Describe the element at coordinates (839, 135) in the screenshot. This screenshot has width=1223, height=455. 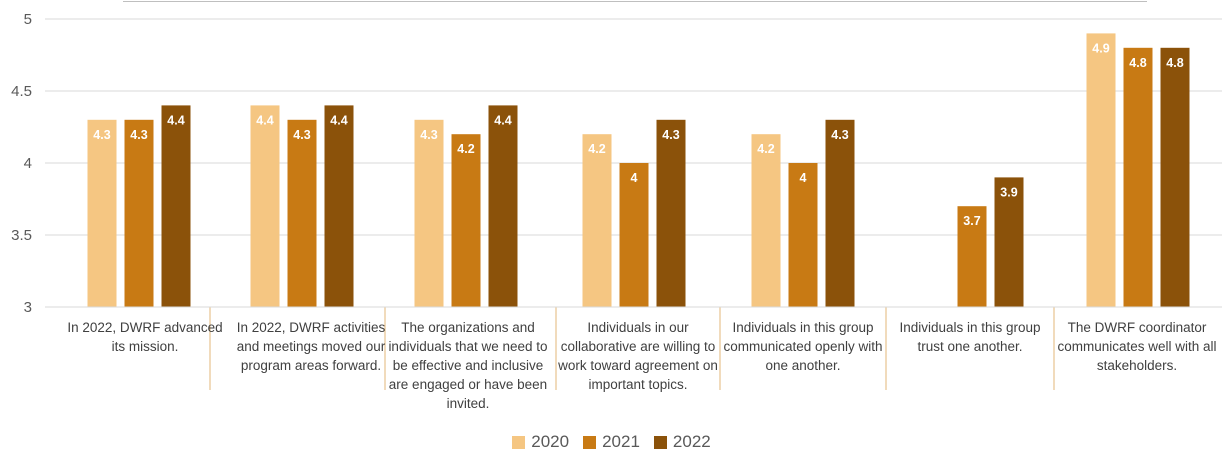
I see `data-label-2022-cat5: 4.3` at that location.